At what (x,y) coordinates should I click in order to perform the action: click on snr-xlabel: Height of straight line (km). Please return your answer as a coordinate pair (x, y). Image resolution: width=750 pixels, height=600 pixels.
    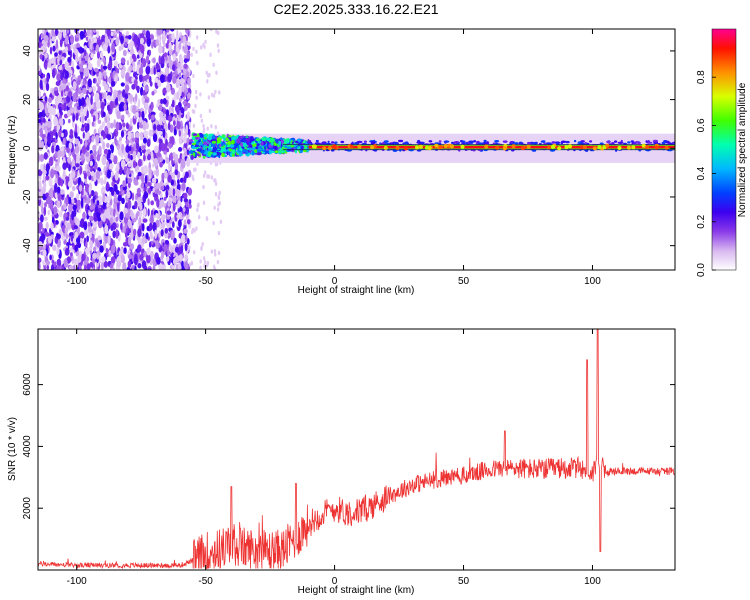
    Looking at the image, I should click on (356, 590).